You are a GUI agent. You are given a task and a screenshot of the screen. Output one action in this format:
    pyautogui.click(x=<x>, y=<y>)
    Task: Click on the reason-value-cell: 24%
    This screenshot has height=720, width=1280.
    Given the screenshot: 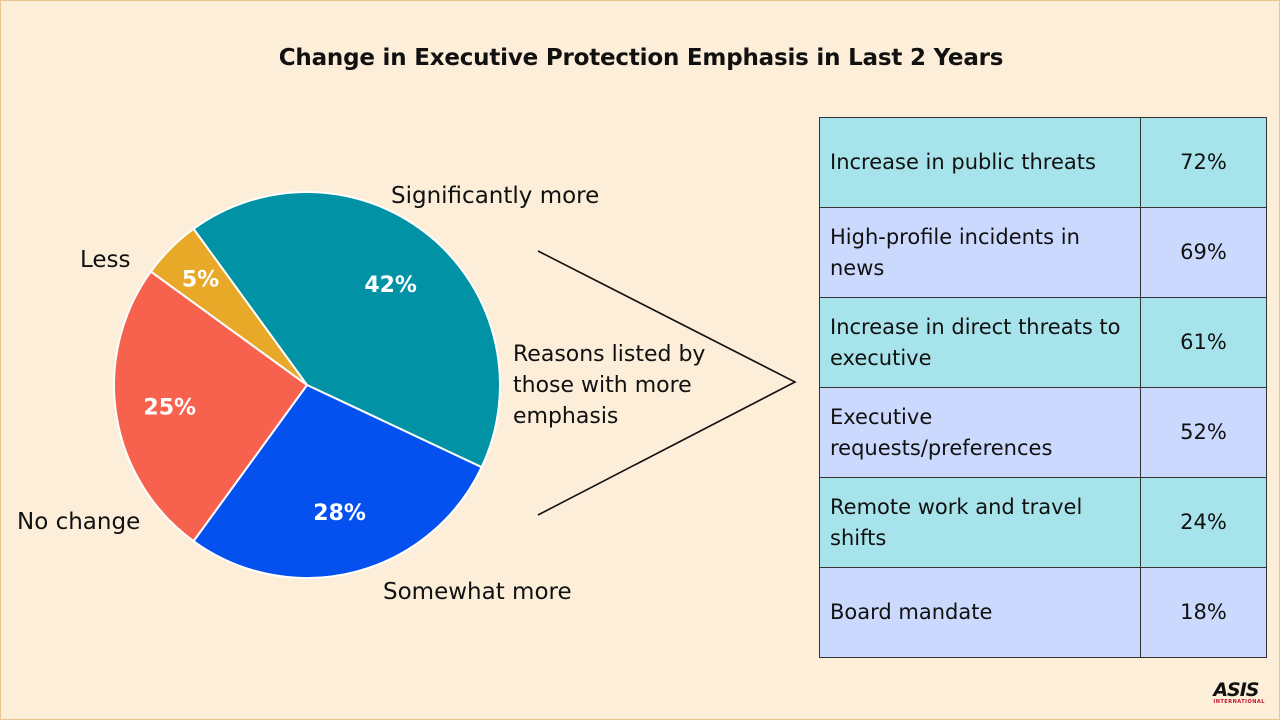 What is the action you would take?
    pyautogui.click(x=1203, y=522)
    